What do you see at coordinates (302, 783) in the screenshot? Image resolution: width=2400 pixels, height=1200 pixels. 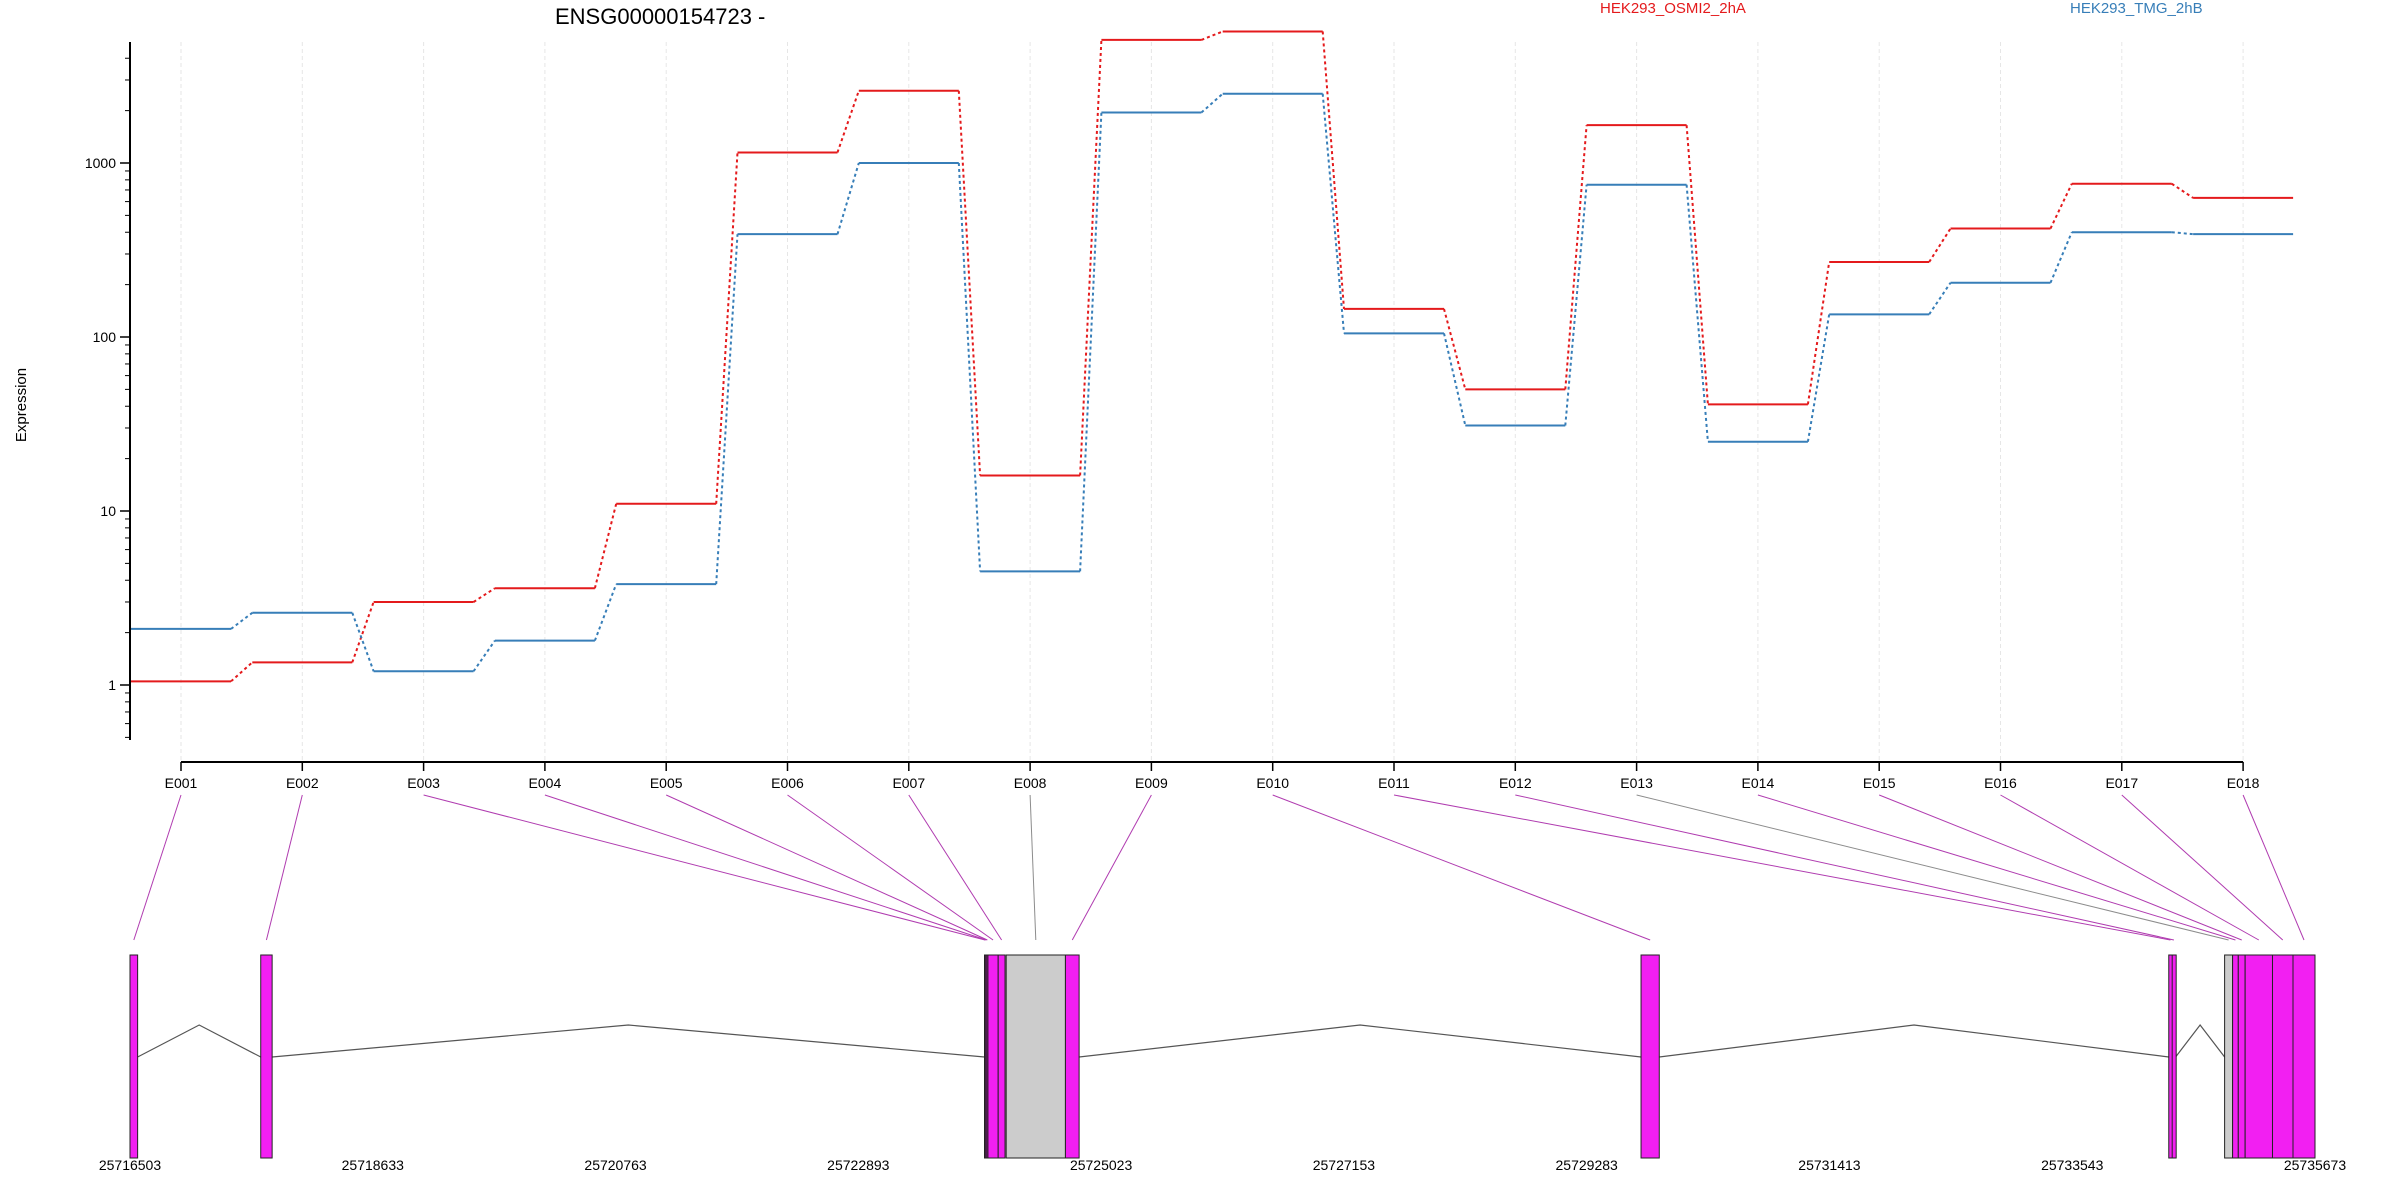 I see `x-tick-label: E002` at bounding box center [302, 783].